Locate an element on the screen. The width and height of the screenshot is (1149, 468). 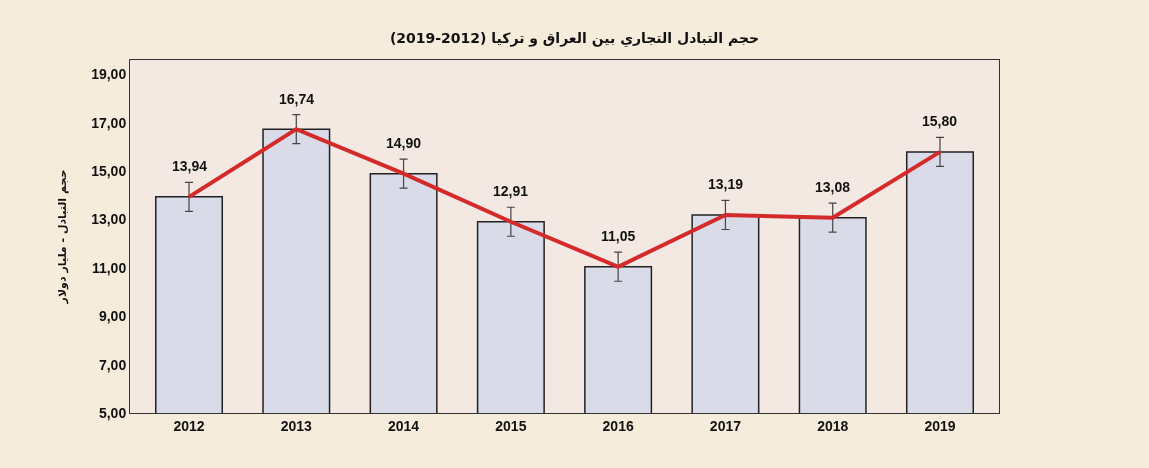
y-tick-label: 5,00 is located at coordinates (112, 412).